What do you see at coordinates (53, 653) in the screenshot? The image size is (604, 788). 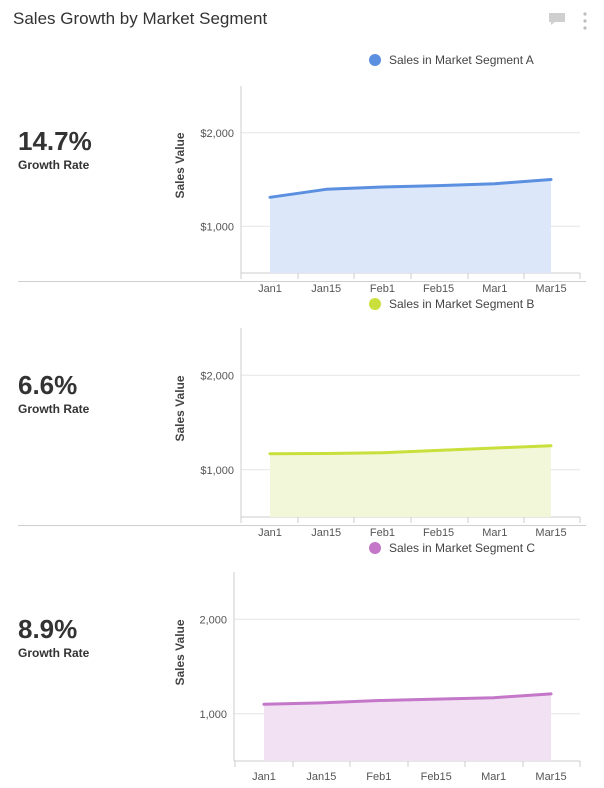 I see `growth-rate-label-c: Growth Rate` at bounding box center [53, 653].